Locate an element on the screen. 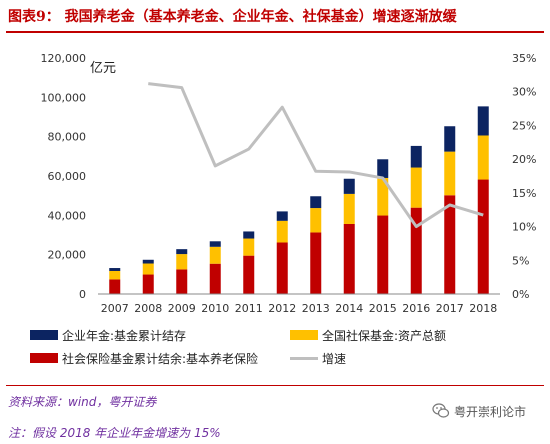 The height and width of the screenshot is (444, 550). x-tick-label: 2008 is located at coordinates (148, 308).